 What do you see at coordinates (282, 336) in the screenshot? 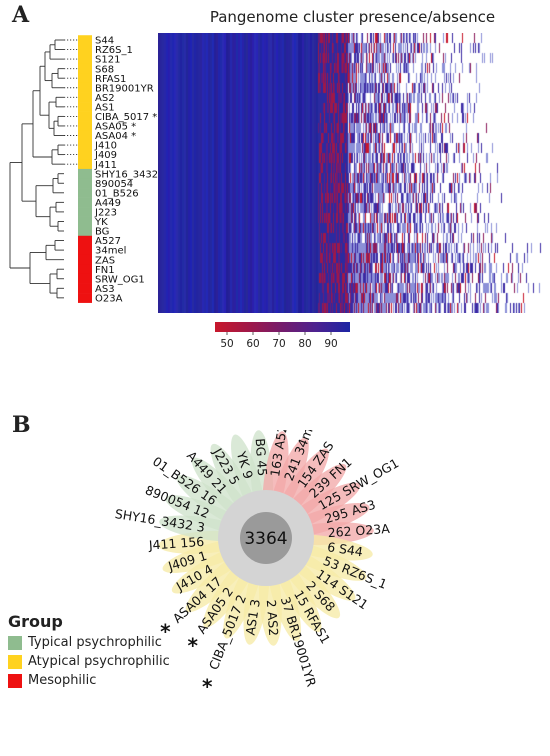
I see `identity-colorbar: 50 60 70 80 90` at bounding box center [282, 336].